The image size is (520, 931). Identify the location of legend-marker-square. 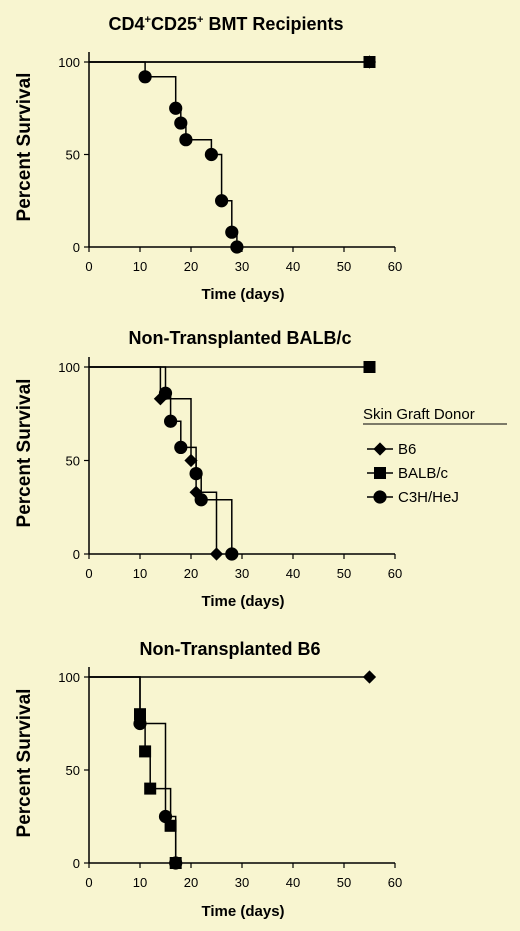
(380, 473).